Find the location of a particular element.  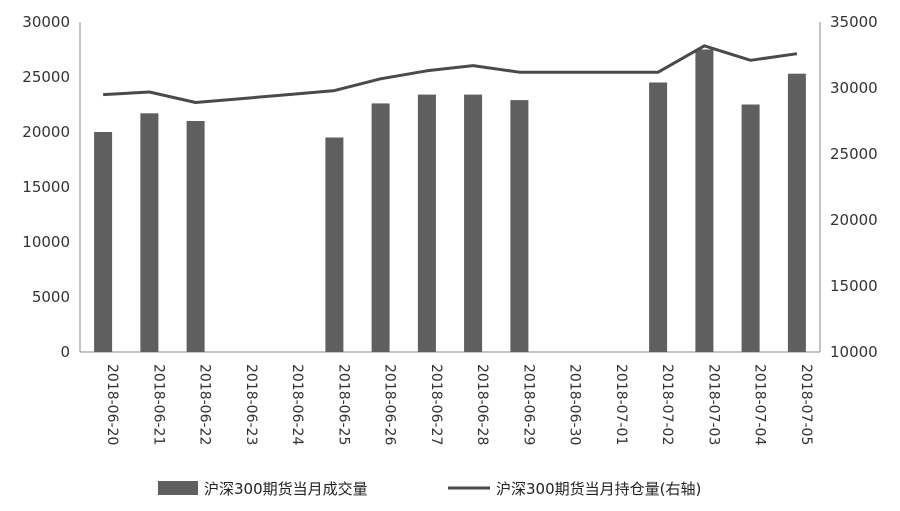

x-tick-label: 2018-07-04 is located at coordinates (760, 404).